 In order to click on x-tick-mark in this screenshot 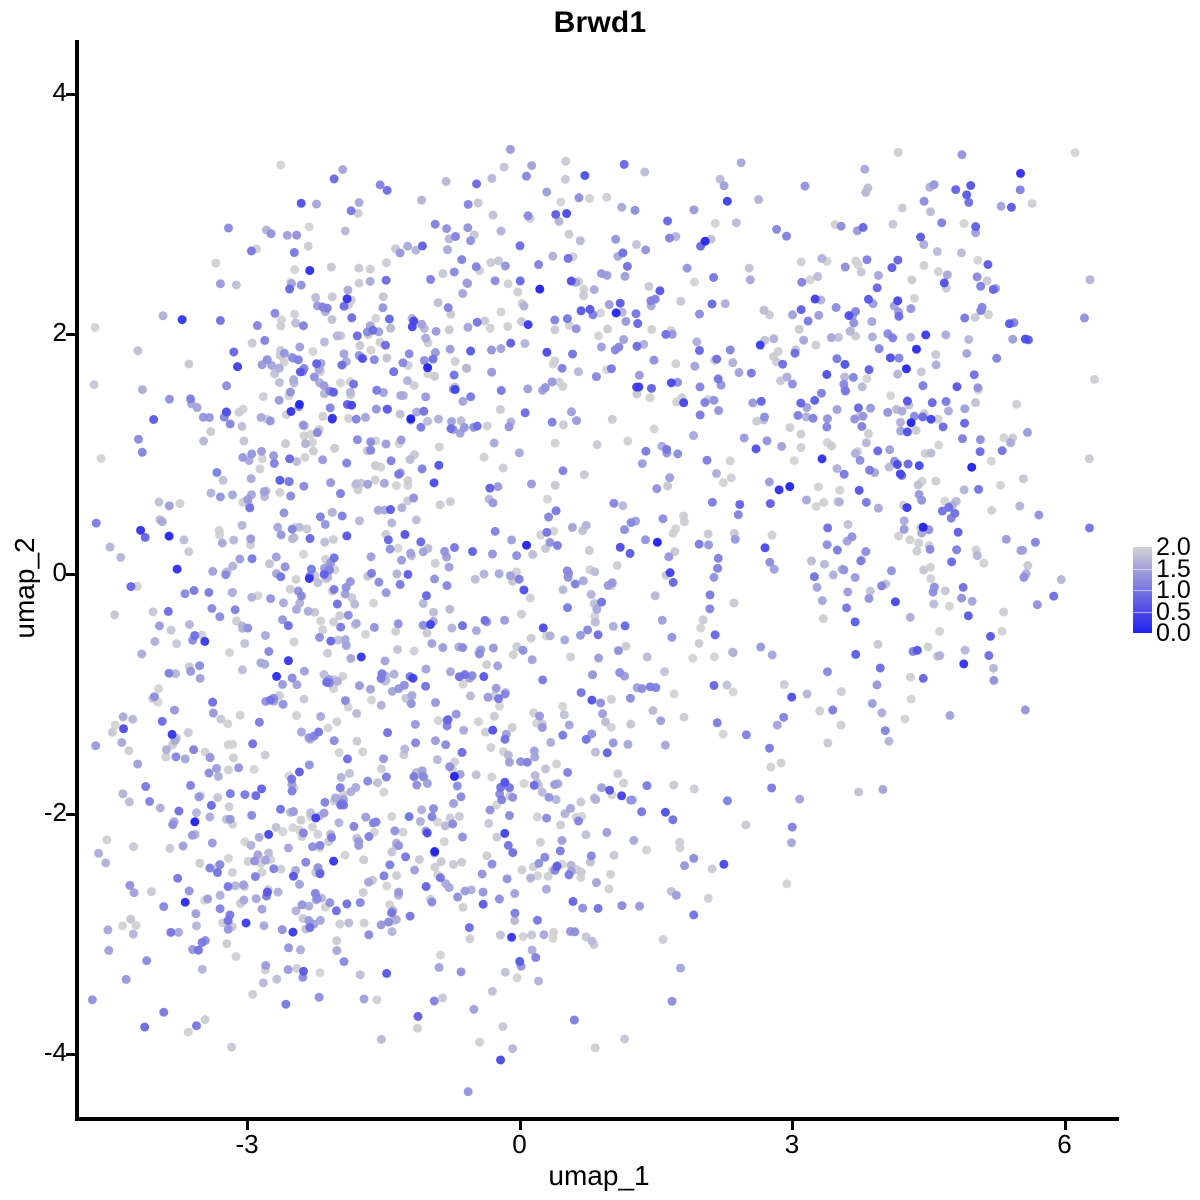, I will do `click(1065, 1125)`.